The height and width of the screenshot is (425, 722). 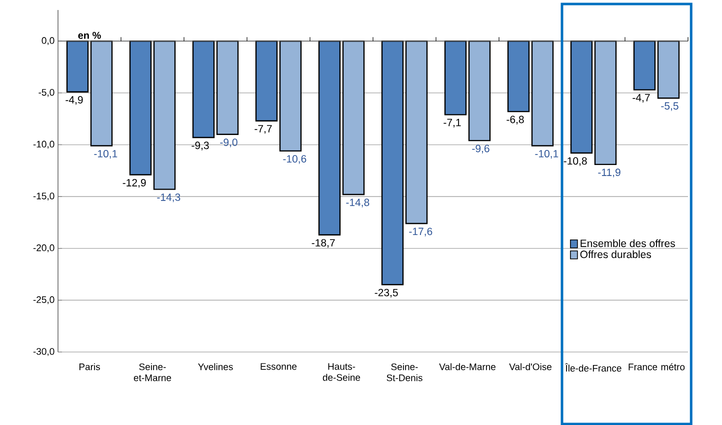 I want to click on data-label: -10,6, so click(x=294, y=159).